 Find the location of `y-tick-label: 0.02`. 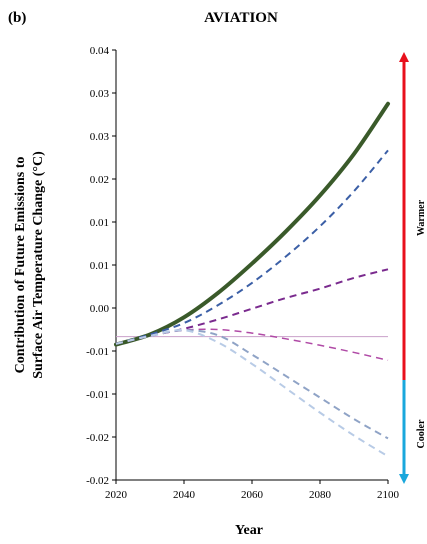

y-tick-label: 0.02 is located at coordinates (99, 180).